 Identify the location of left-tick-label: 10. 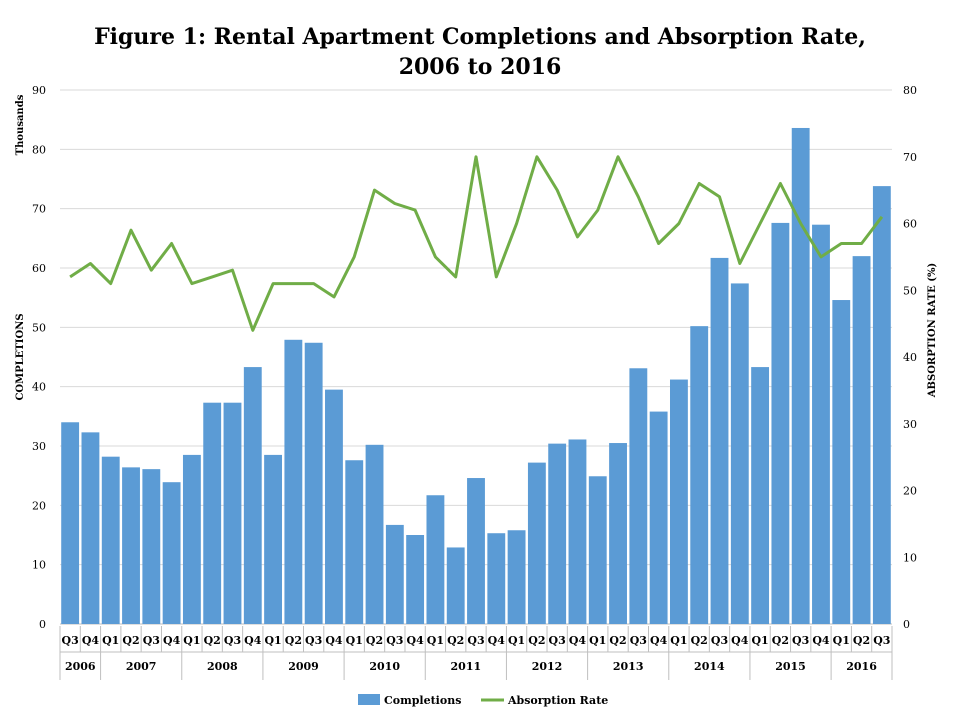
(39, 565).